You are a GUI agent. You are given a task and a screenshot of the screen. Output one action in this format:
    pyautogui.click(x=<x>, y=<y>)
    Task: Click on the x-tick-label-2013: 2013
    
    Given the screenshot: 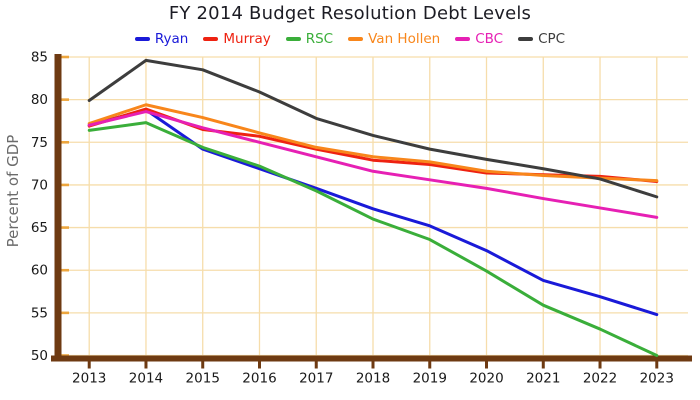 What is the action you would take?
    pyautogui.click(x=89, y=379)
    